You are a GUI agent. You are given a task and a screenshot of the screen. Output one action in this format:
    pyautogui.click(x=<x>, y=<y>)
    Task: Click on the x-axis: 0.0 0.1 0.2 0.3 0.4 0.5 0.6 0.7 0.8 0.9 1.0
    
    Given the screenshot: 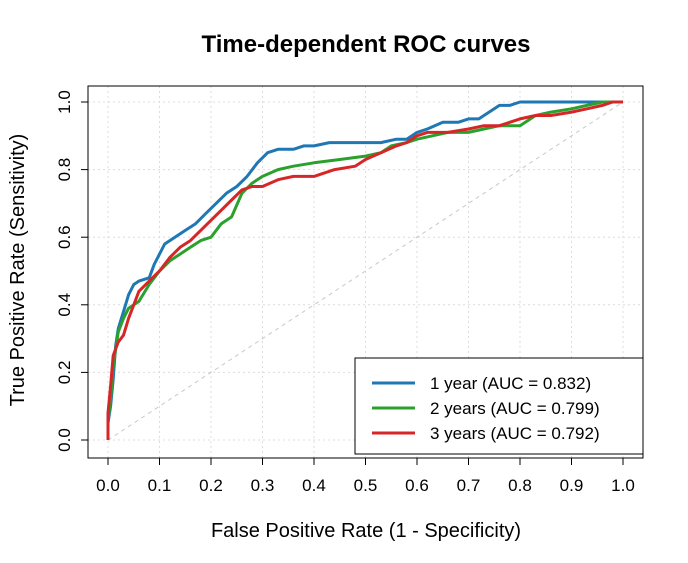 What is the action you would take?
    pyautogui.click(x=365, y=476)
    